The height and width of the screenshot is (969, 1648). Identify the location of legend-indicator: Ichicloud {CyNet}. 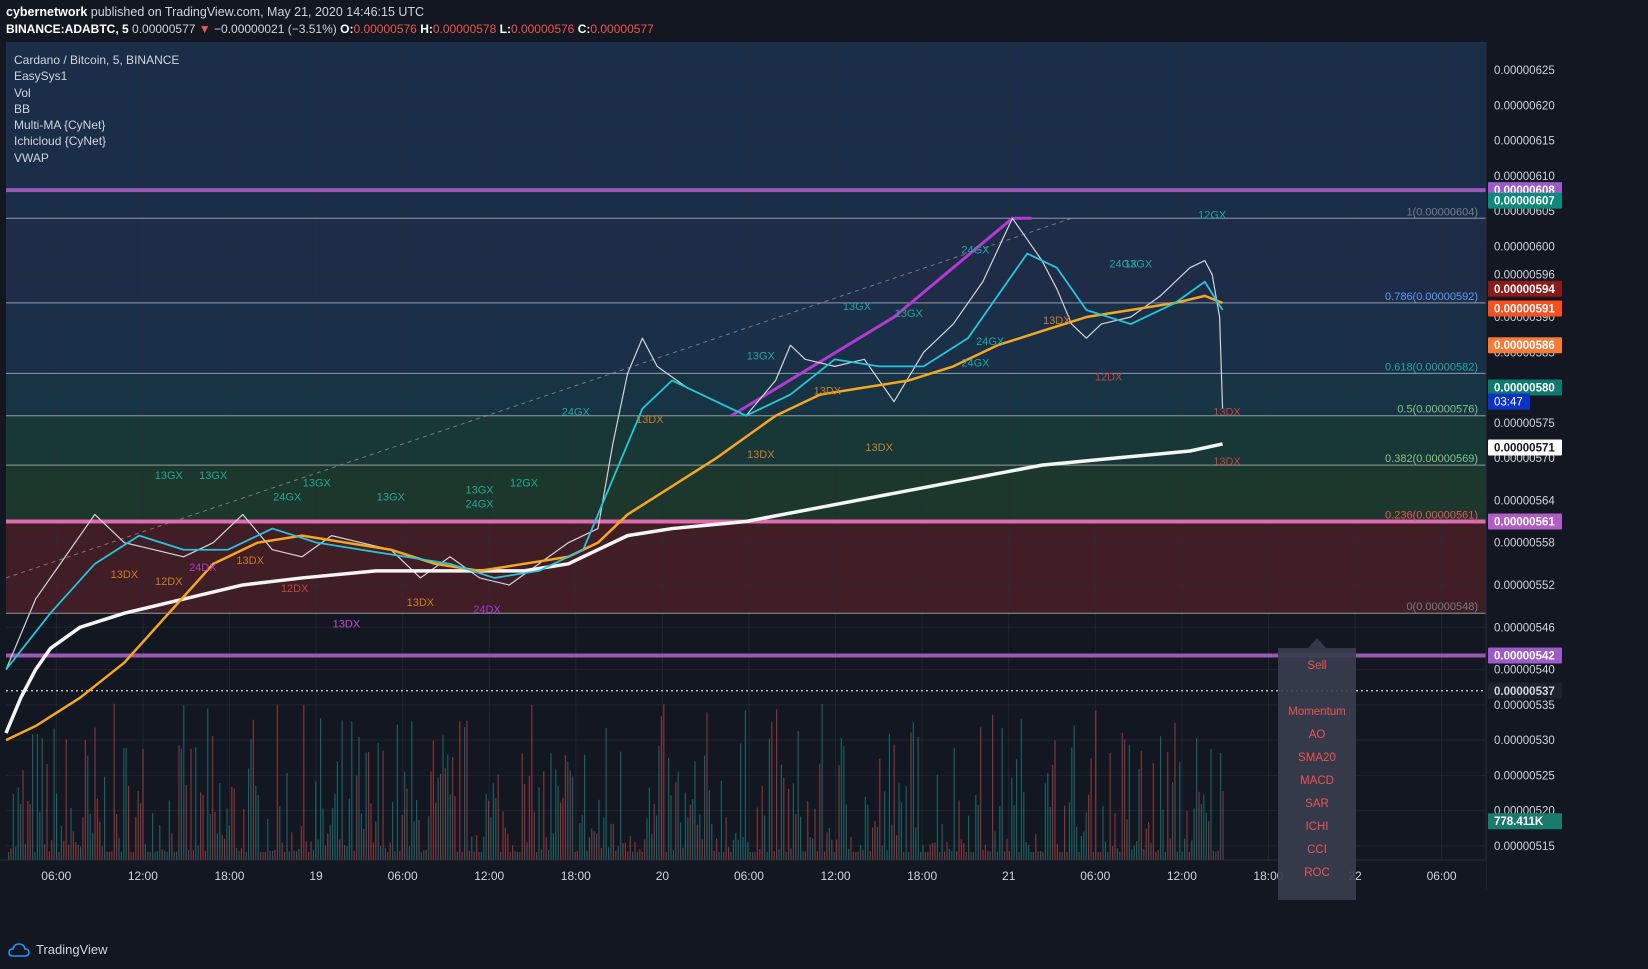
(60, 141).